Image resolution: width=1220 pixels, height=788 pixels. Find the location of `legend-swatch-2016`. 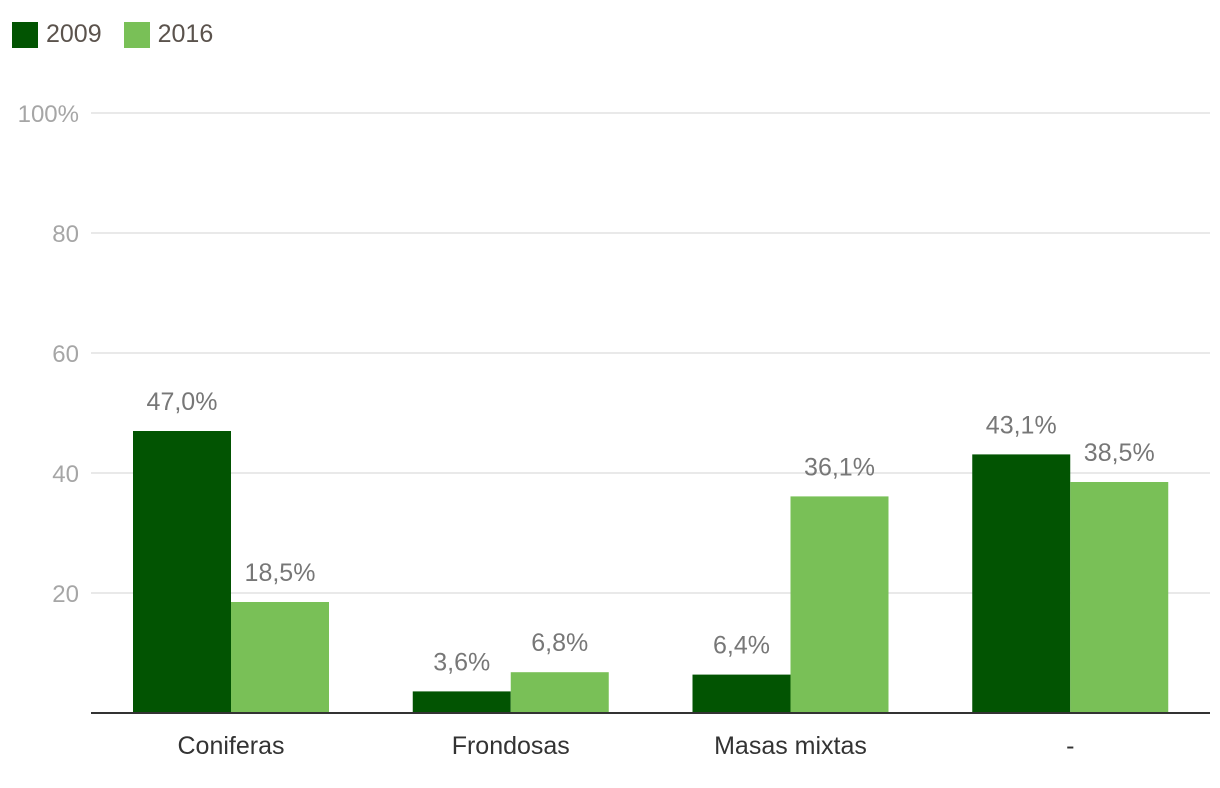

legend-swatch-2016 is located at coordinates (136, 34).